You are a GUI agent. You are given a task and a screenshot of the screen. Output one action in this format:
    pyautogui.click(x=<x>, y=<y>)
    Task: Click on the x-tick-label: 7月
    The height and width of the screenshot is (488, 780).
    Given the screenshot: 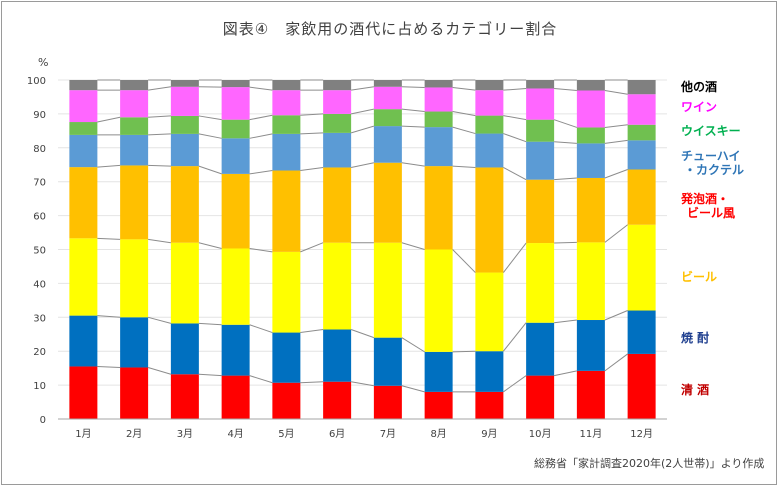 What is the action you would take?
    pyautogui.click(x=388, y=434)
    